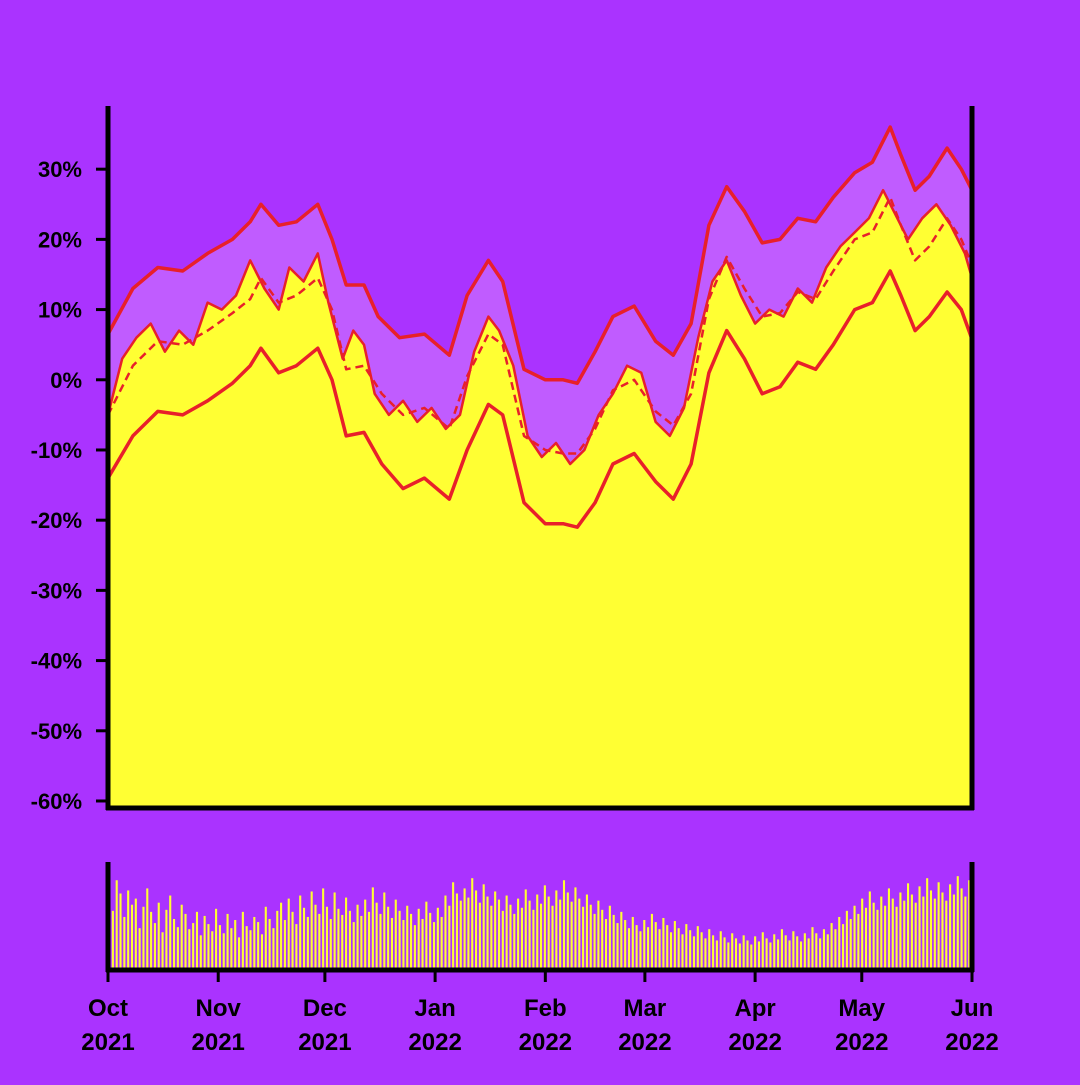 The width and height of the screenshot is (1080, 1085). What do you see at coordinates (60, 169) in the screenshot?
I see `y-tick-label: 30%` at bounding box center [60, 169].